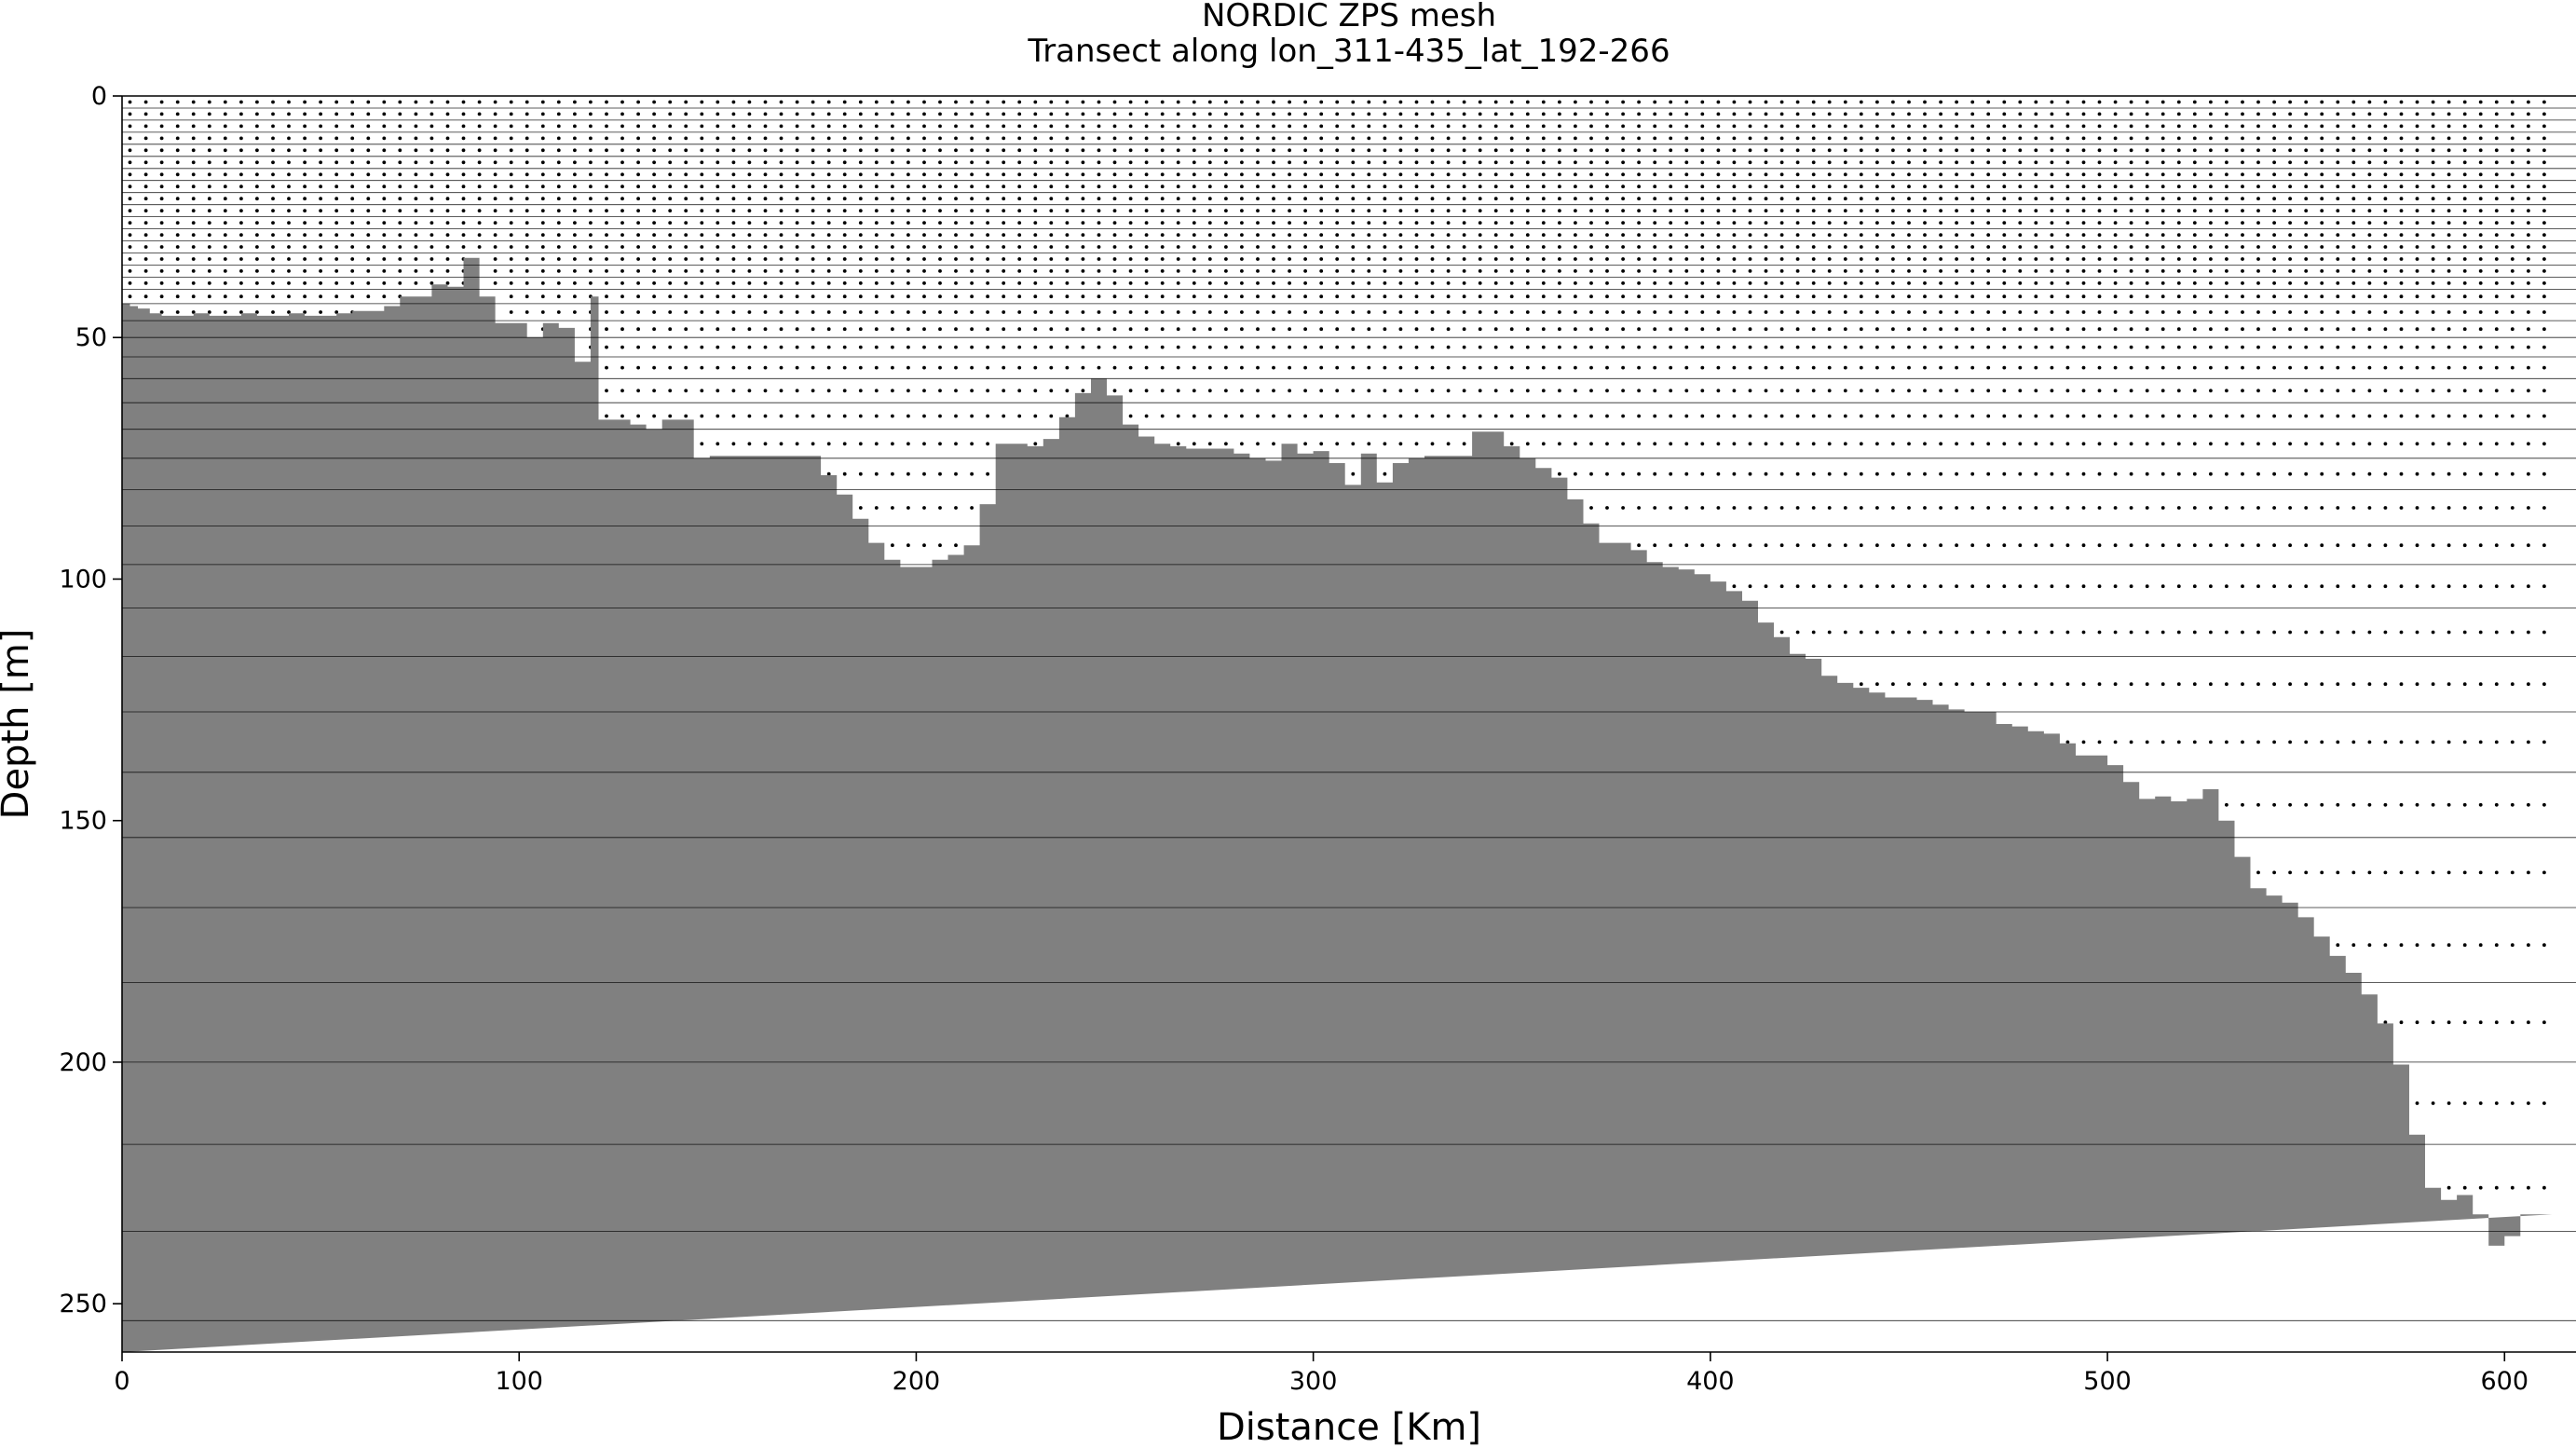 The image size is (2576, 1448). I want to click on x-tick-label: 300, so click(1313, 1381).